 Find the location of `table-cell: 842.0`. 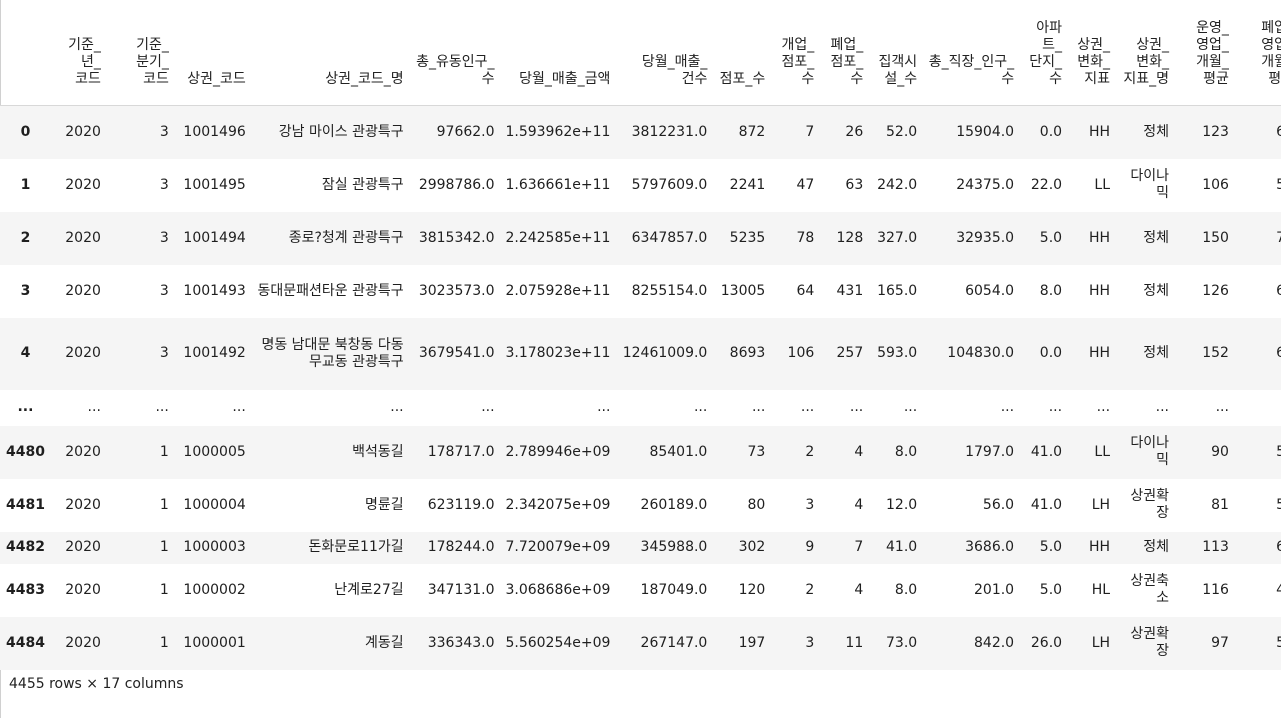

table-cell: 842.0 is located at coordinates (994, 642).